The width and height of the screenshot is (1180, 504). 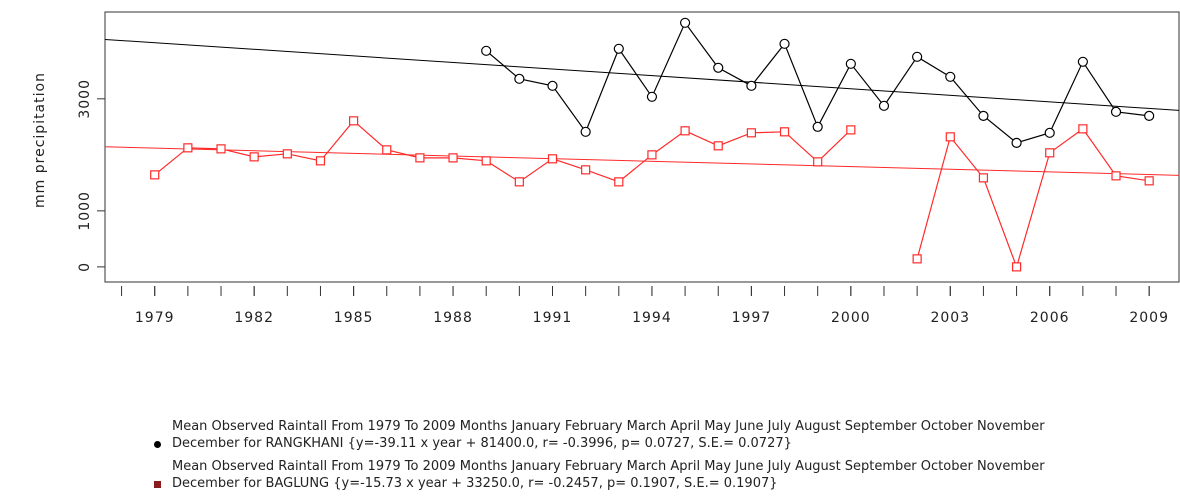 What do you see at coordinates (553, 318) in the screenshot?
I see `x-tick-label: 1991` at bounding box center [553, 318].